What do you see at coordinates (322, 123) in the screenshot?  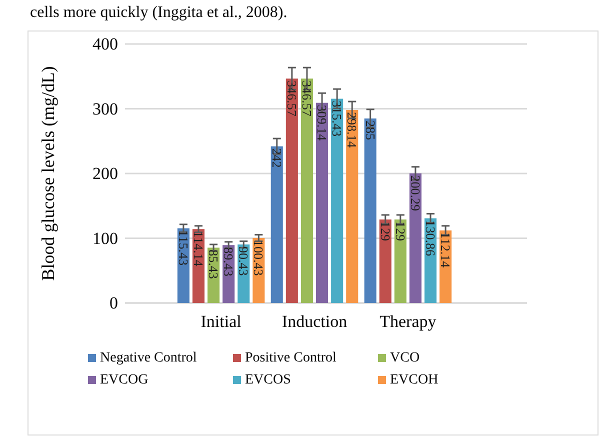 I see `data-label: 309.14` at bounding box center [322, 123].